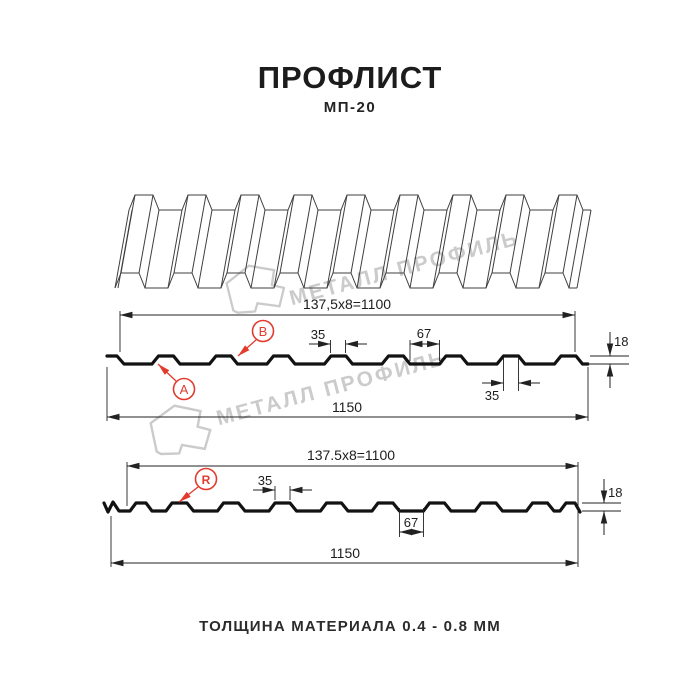 Image resolution: width=700 pixels, height=700 pixels. Describe the element at coordinates (180, 430) in the screenshot. I see `watermark-logo-icon` at that location.